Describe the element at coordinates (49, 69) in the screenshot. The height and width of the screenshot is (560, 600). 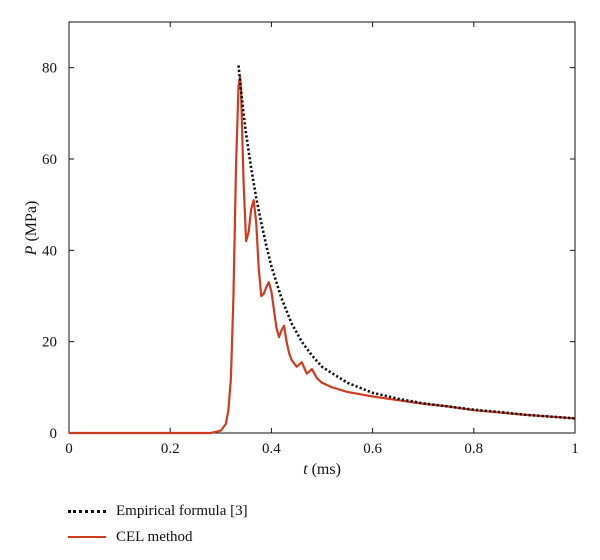
I see `y-tick-label: 80` at that location.